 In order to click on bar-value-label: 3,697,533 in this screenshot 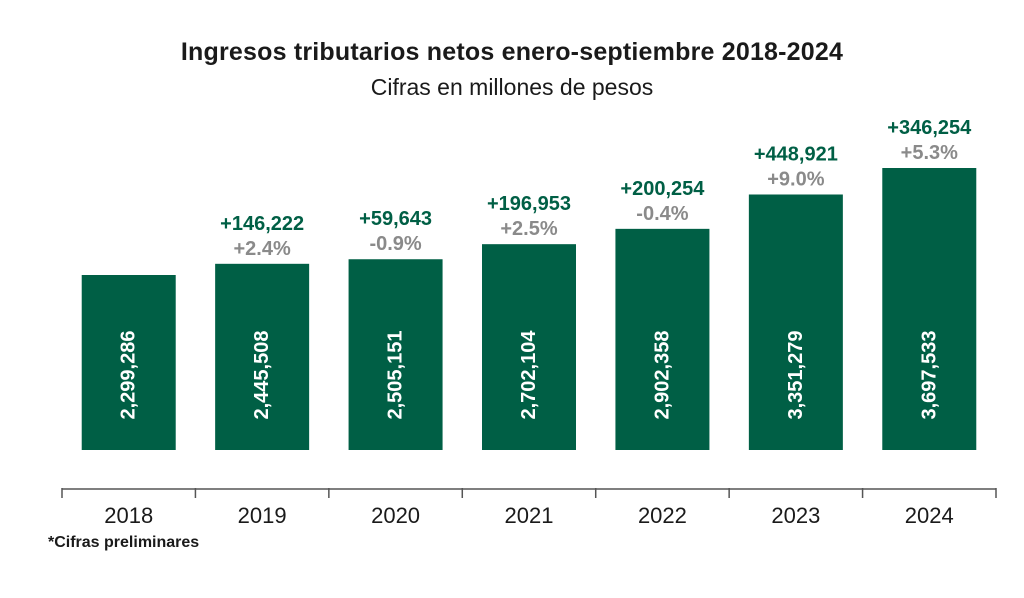, I will do `click(929, 375)`.